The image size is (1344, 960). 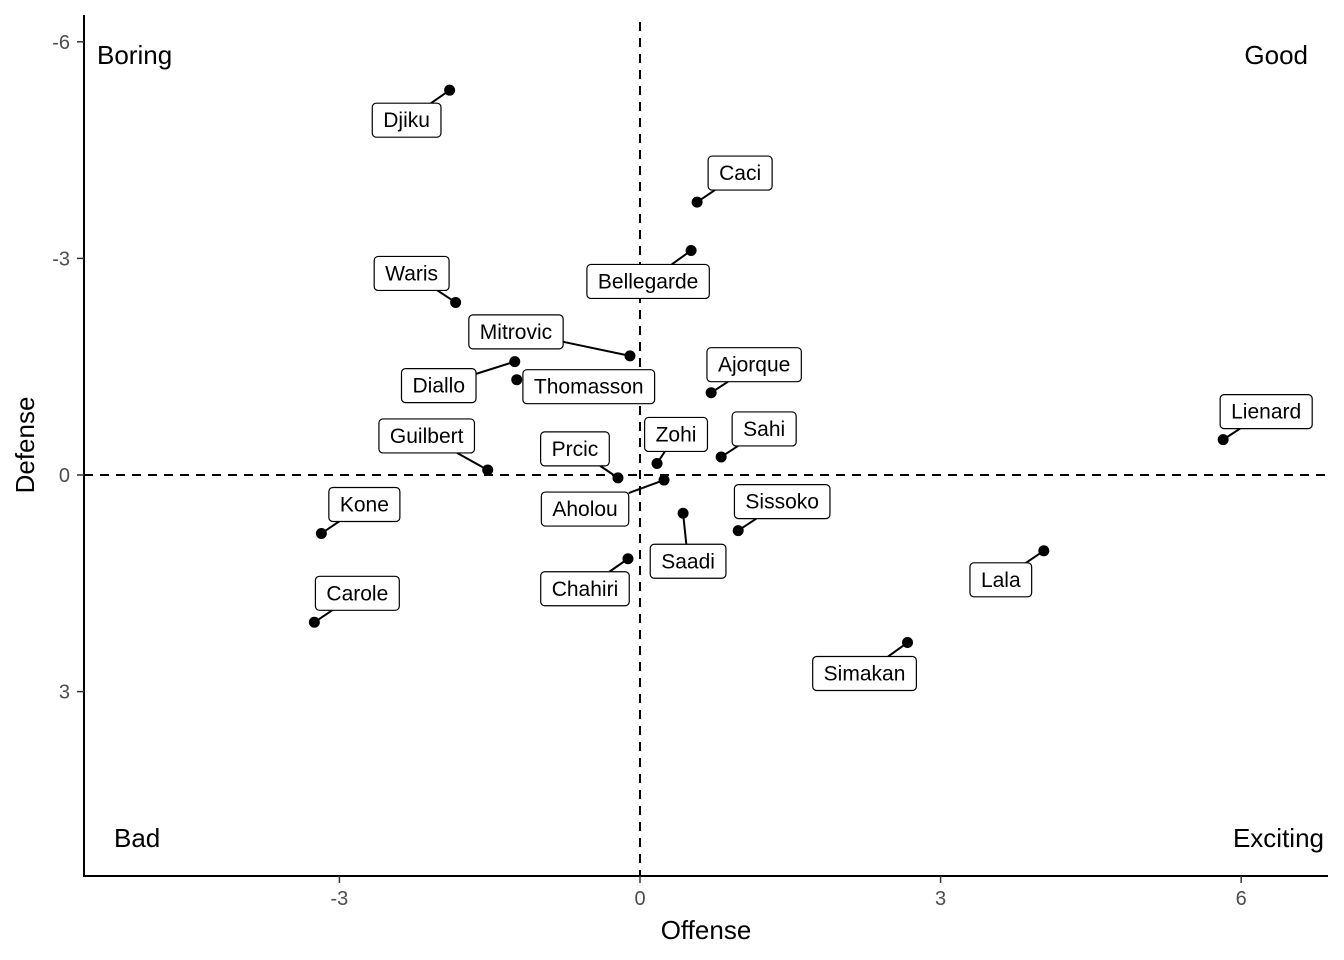 I want to click on label-box-bellegarde, so click(x=648, y=281).